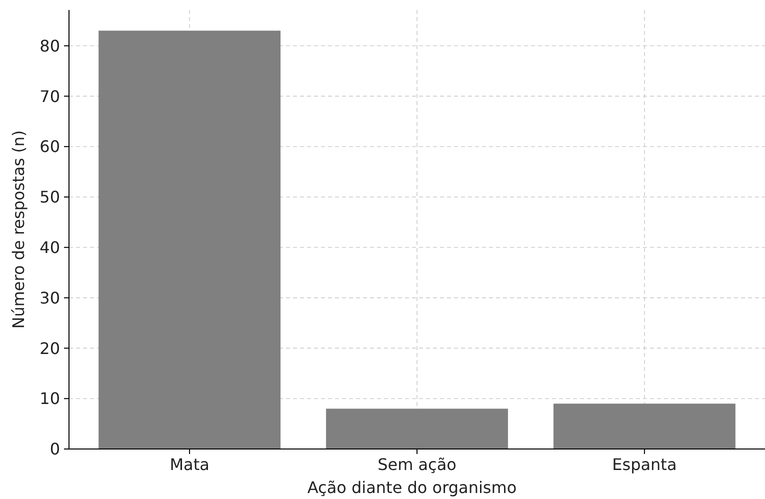  Describe the element at coordinates (50, 298) in the screenshot. I see `y-tick-label: 30` at that location.